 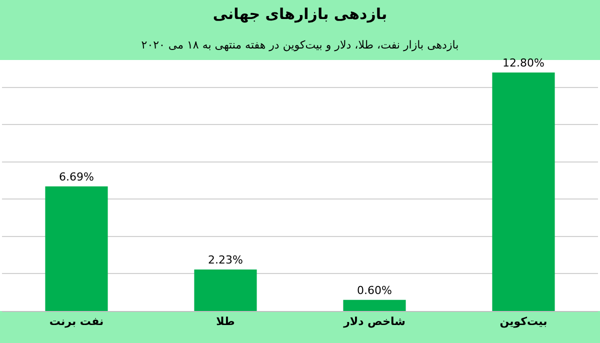 I want to click on chart-title: بازدهی بازارهای جهانی, so click(x=300, y=14).